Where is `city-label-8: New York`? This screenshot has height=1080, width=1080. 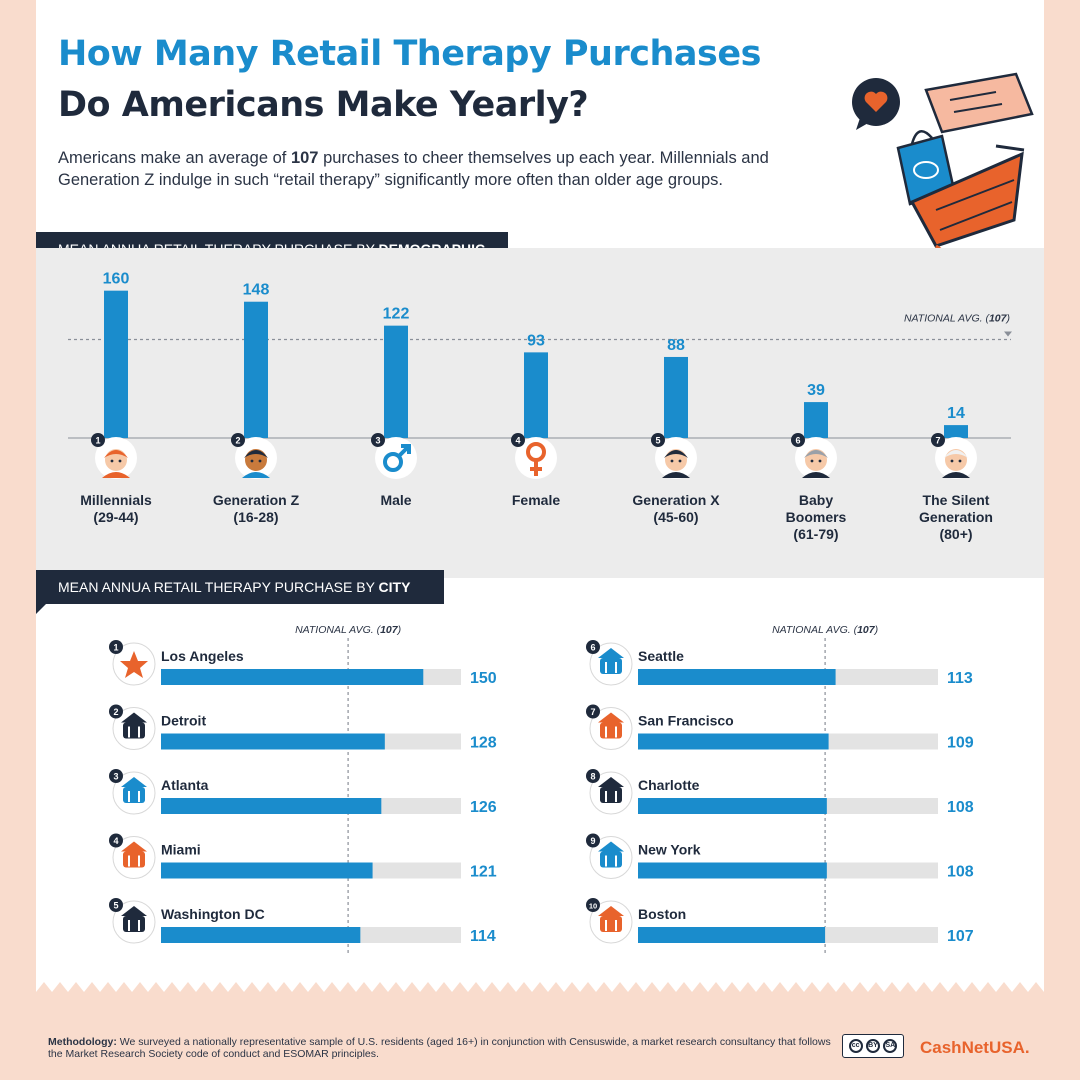 city-label-8: New York is located at coordinates (669, 850).